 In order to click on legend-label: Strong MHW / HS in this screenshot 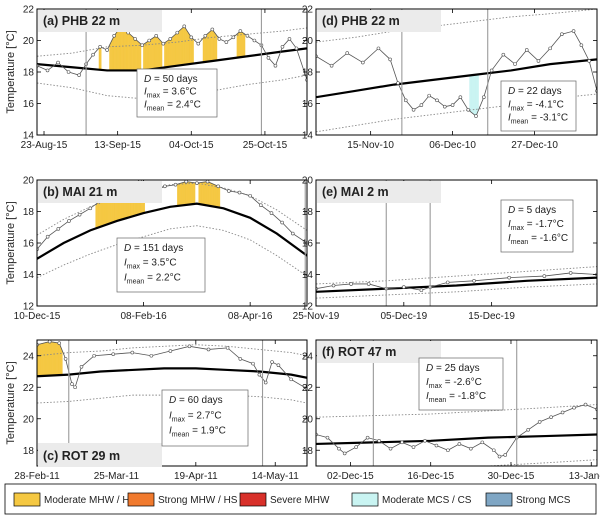, I will do `click(198, 500)`.